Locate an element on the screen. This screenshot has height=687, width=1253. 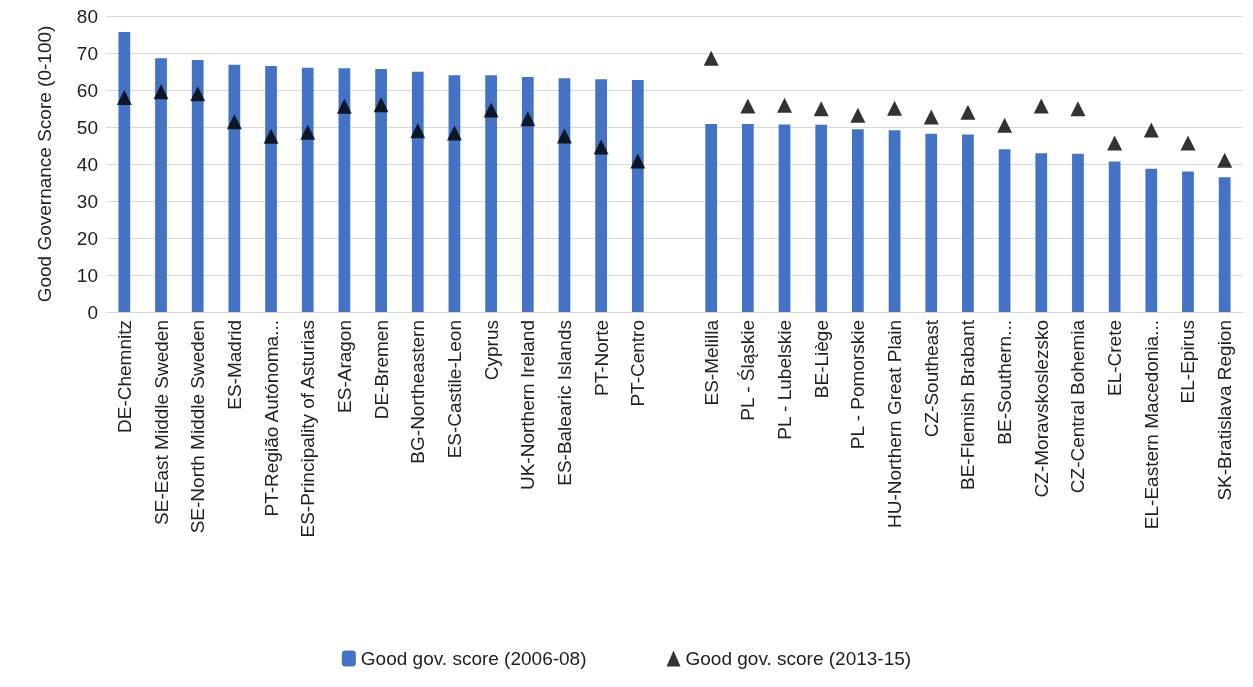
x-tick-label: DE-Bremen is located at coordinates (381, 370).